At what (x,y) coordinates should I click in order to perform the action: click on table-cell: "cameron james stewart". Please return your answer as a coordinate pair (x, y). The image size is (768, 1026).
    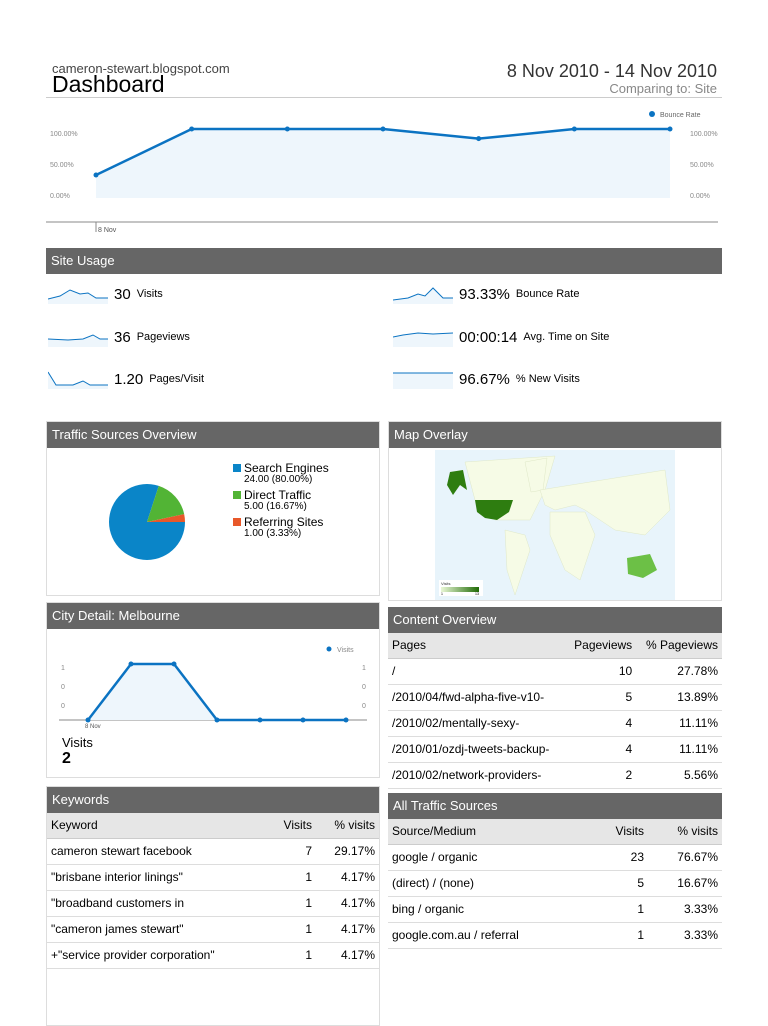
    Looking at the image, I should click on (158, 929).